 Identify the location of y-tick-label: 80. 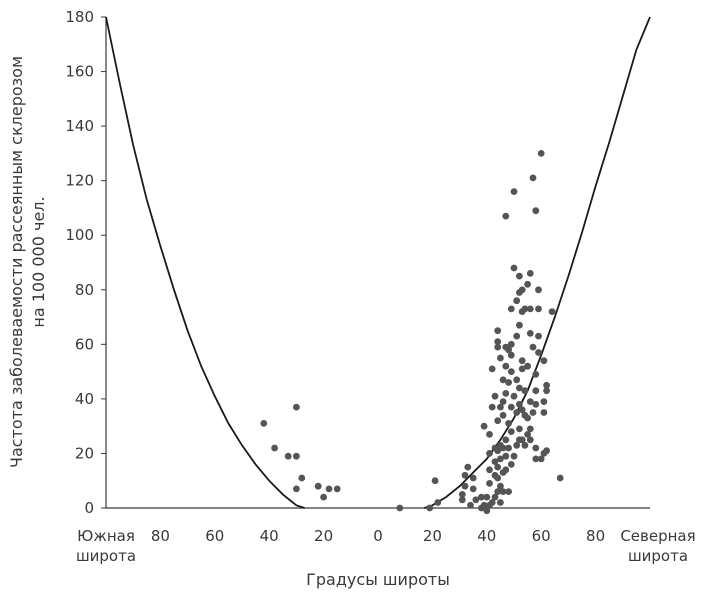
(84, 290).